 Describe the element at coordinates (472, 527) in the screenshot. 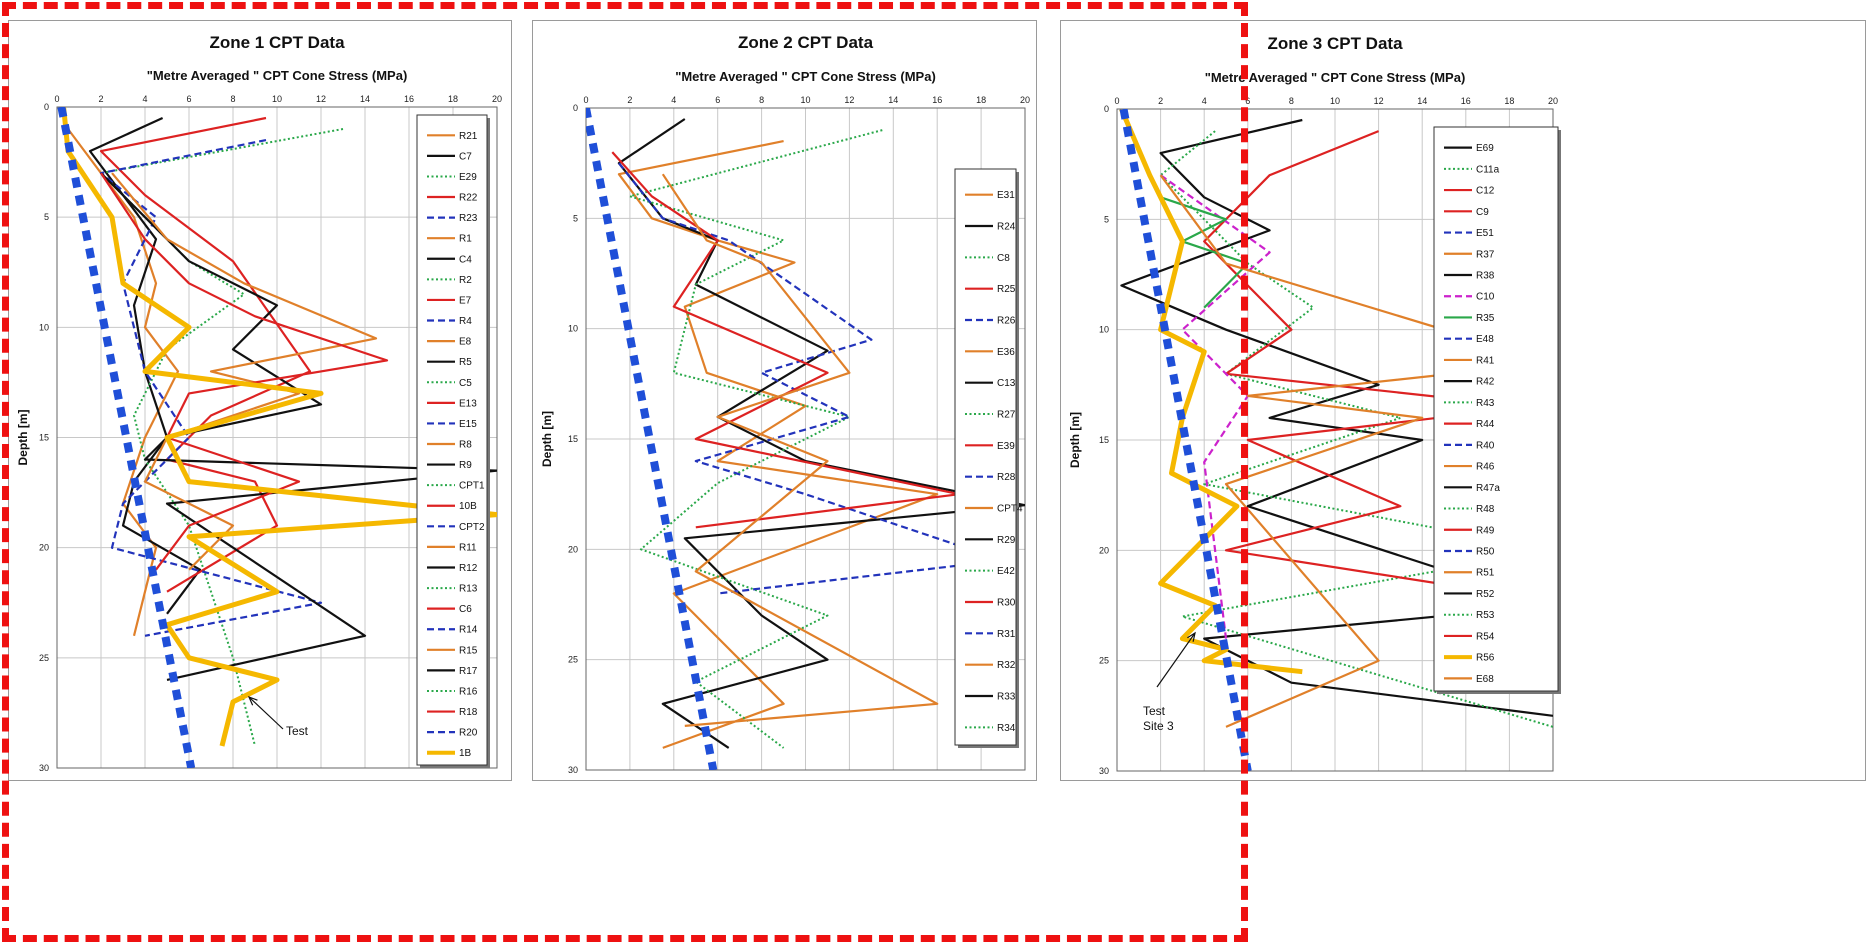

I see `legend-label: CPT2` at that location.